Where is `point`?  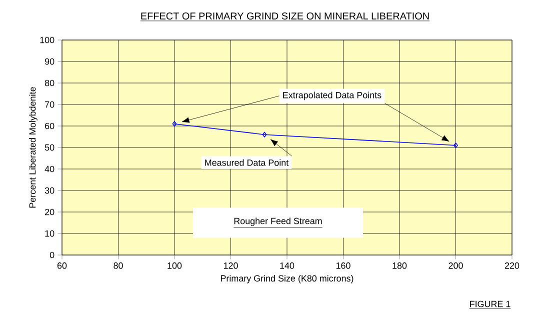
point is located at coordinates (264, 135).